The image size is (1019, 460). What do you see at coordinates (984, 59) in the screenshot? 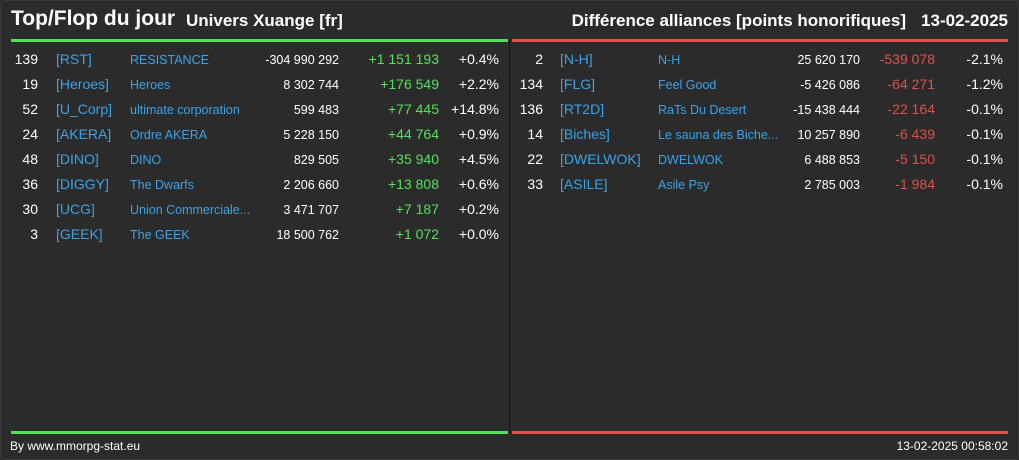
I see `percent-change: -2.1%` at bounding box center [984, 59].